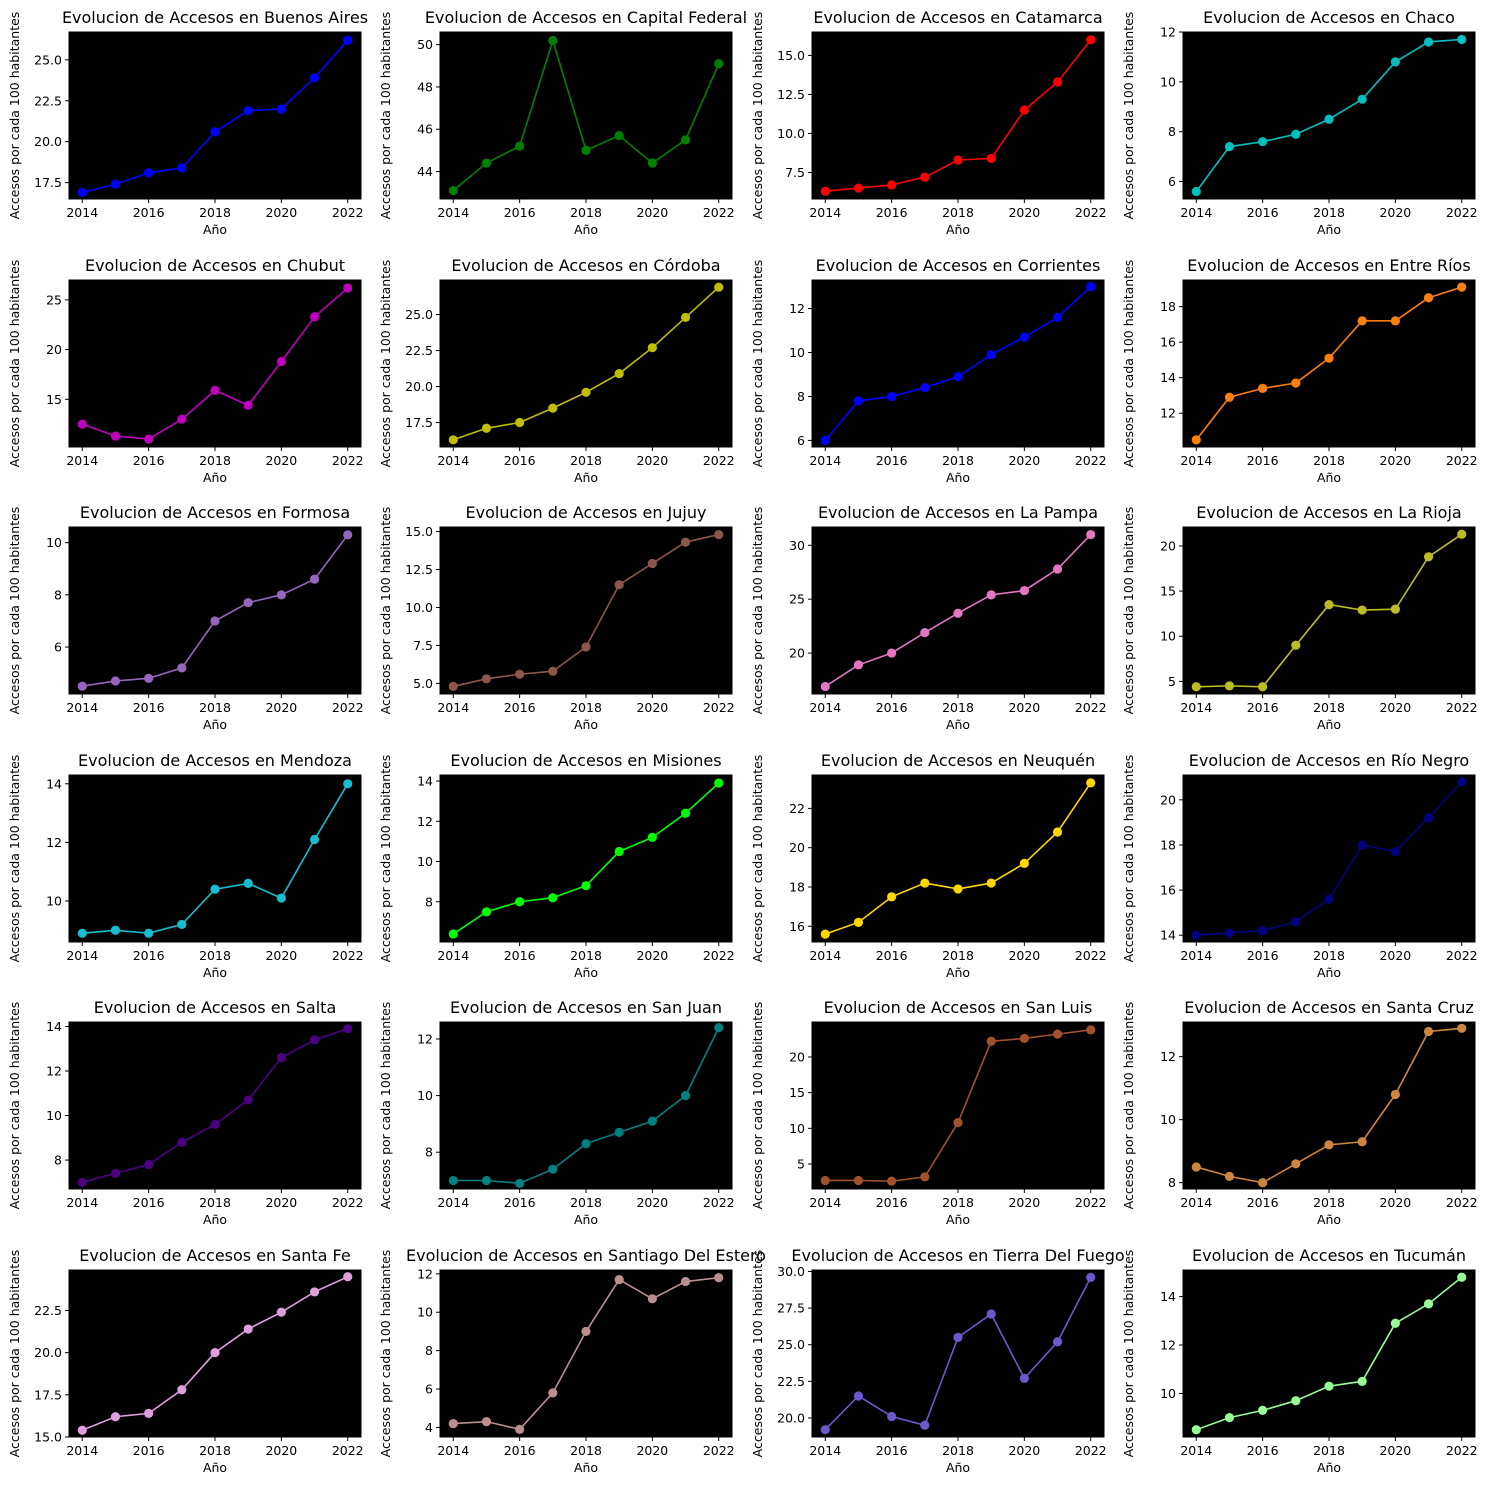  What do you see at coordinates (419, 607) in the screenshot?
I see `y-tick-label: 10.0` at bounding box center [419, 607].